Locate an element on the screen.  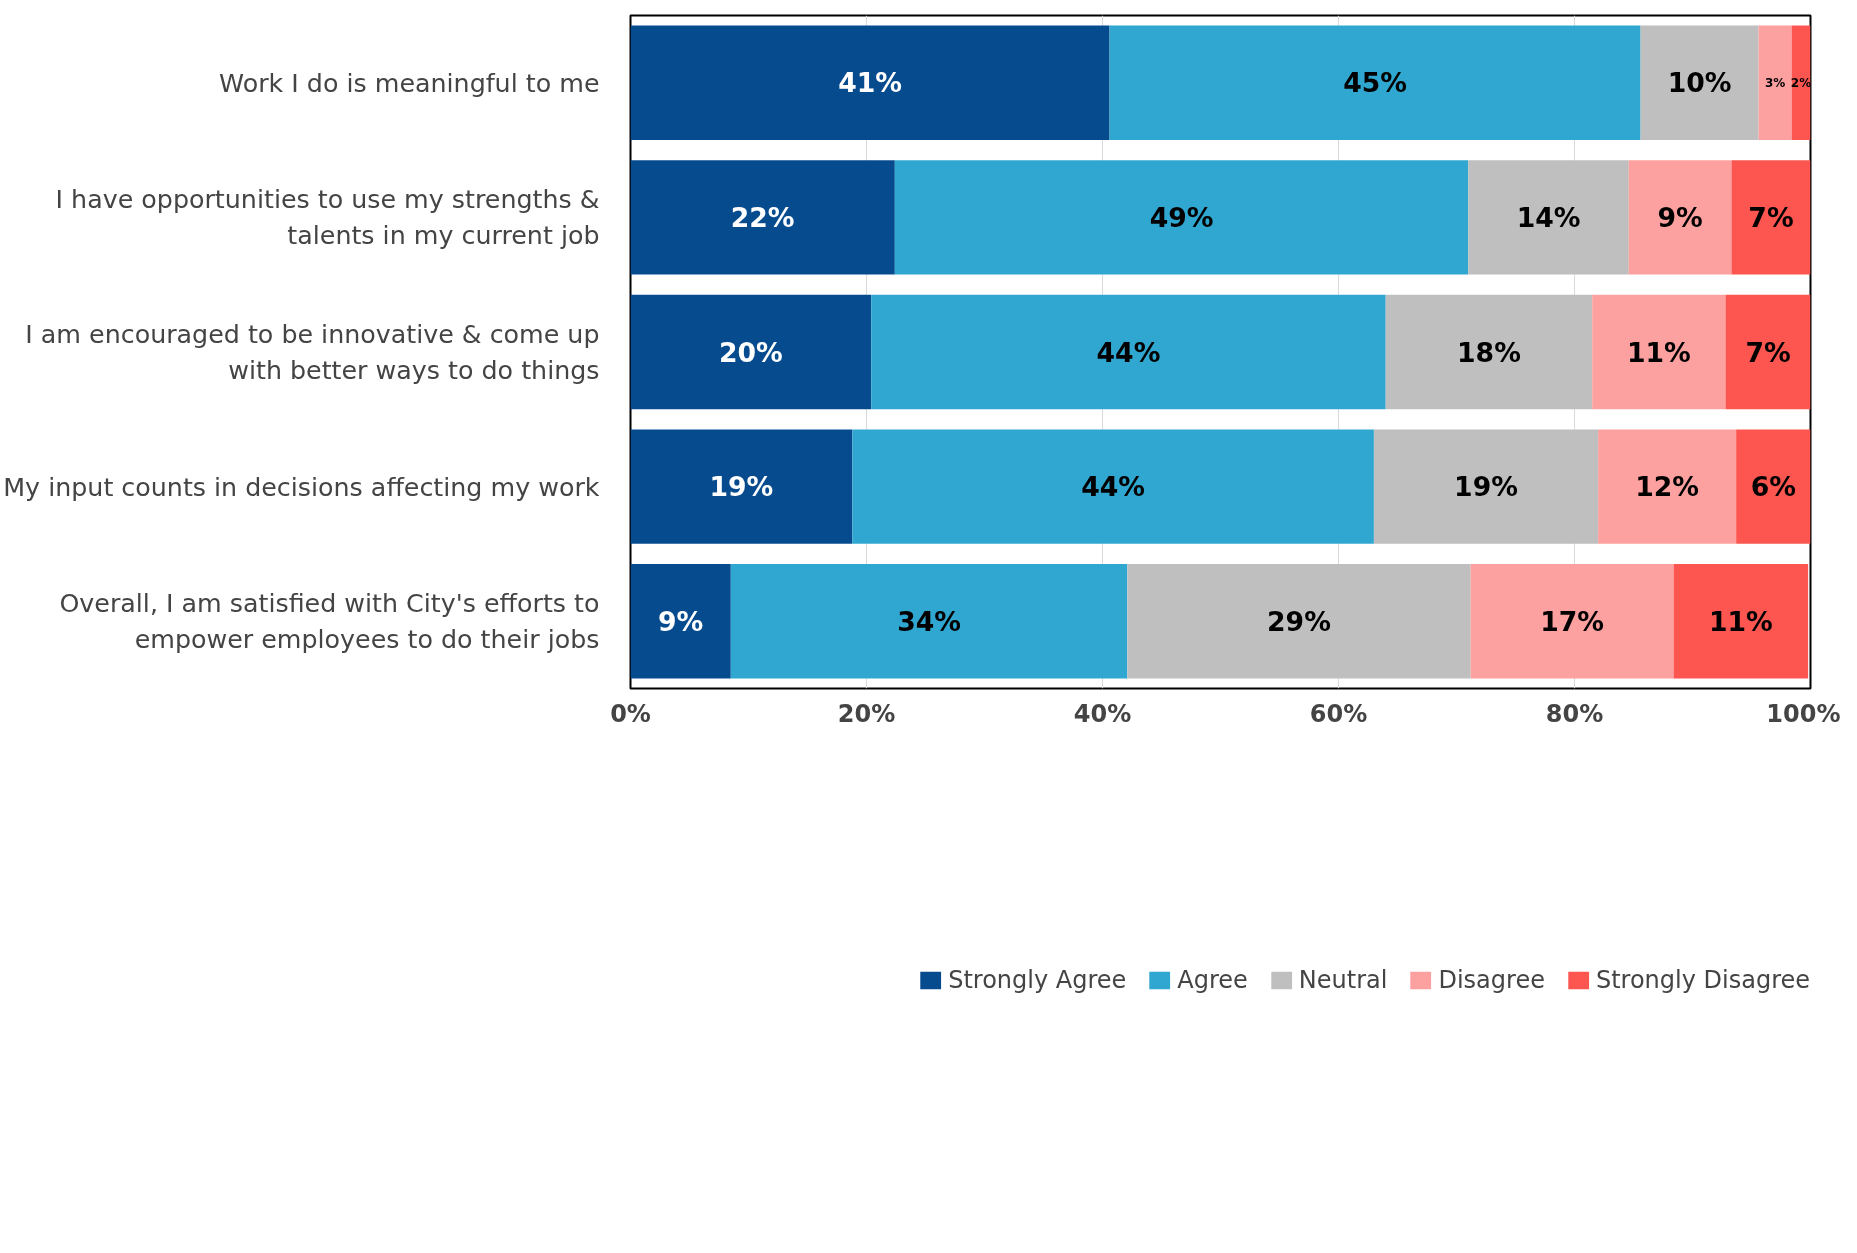
data-label: 34% is located at coordinates (929, 621).